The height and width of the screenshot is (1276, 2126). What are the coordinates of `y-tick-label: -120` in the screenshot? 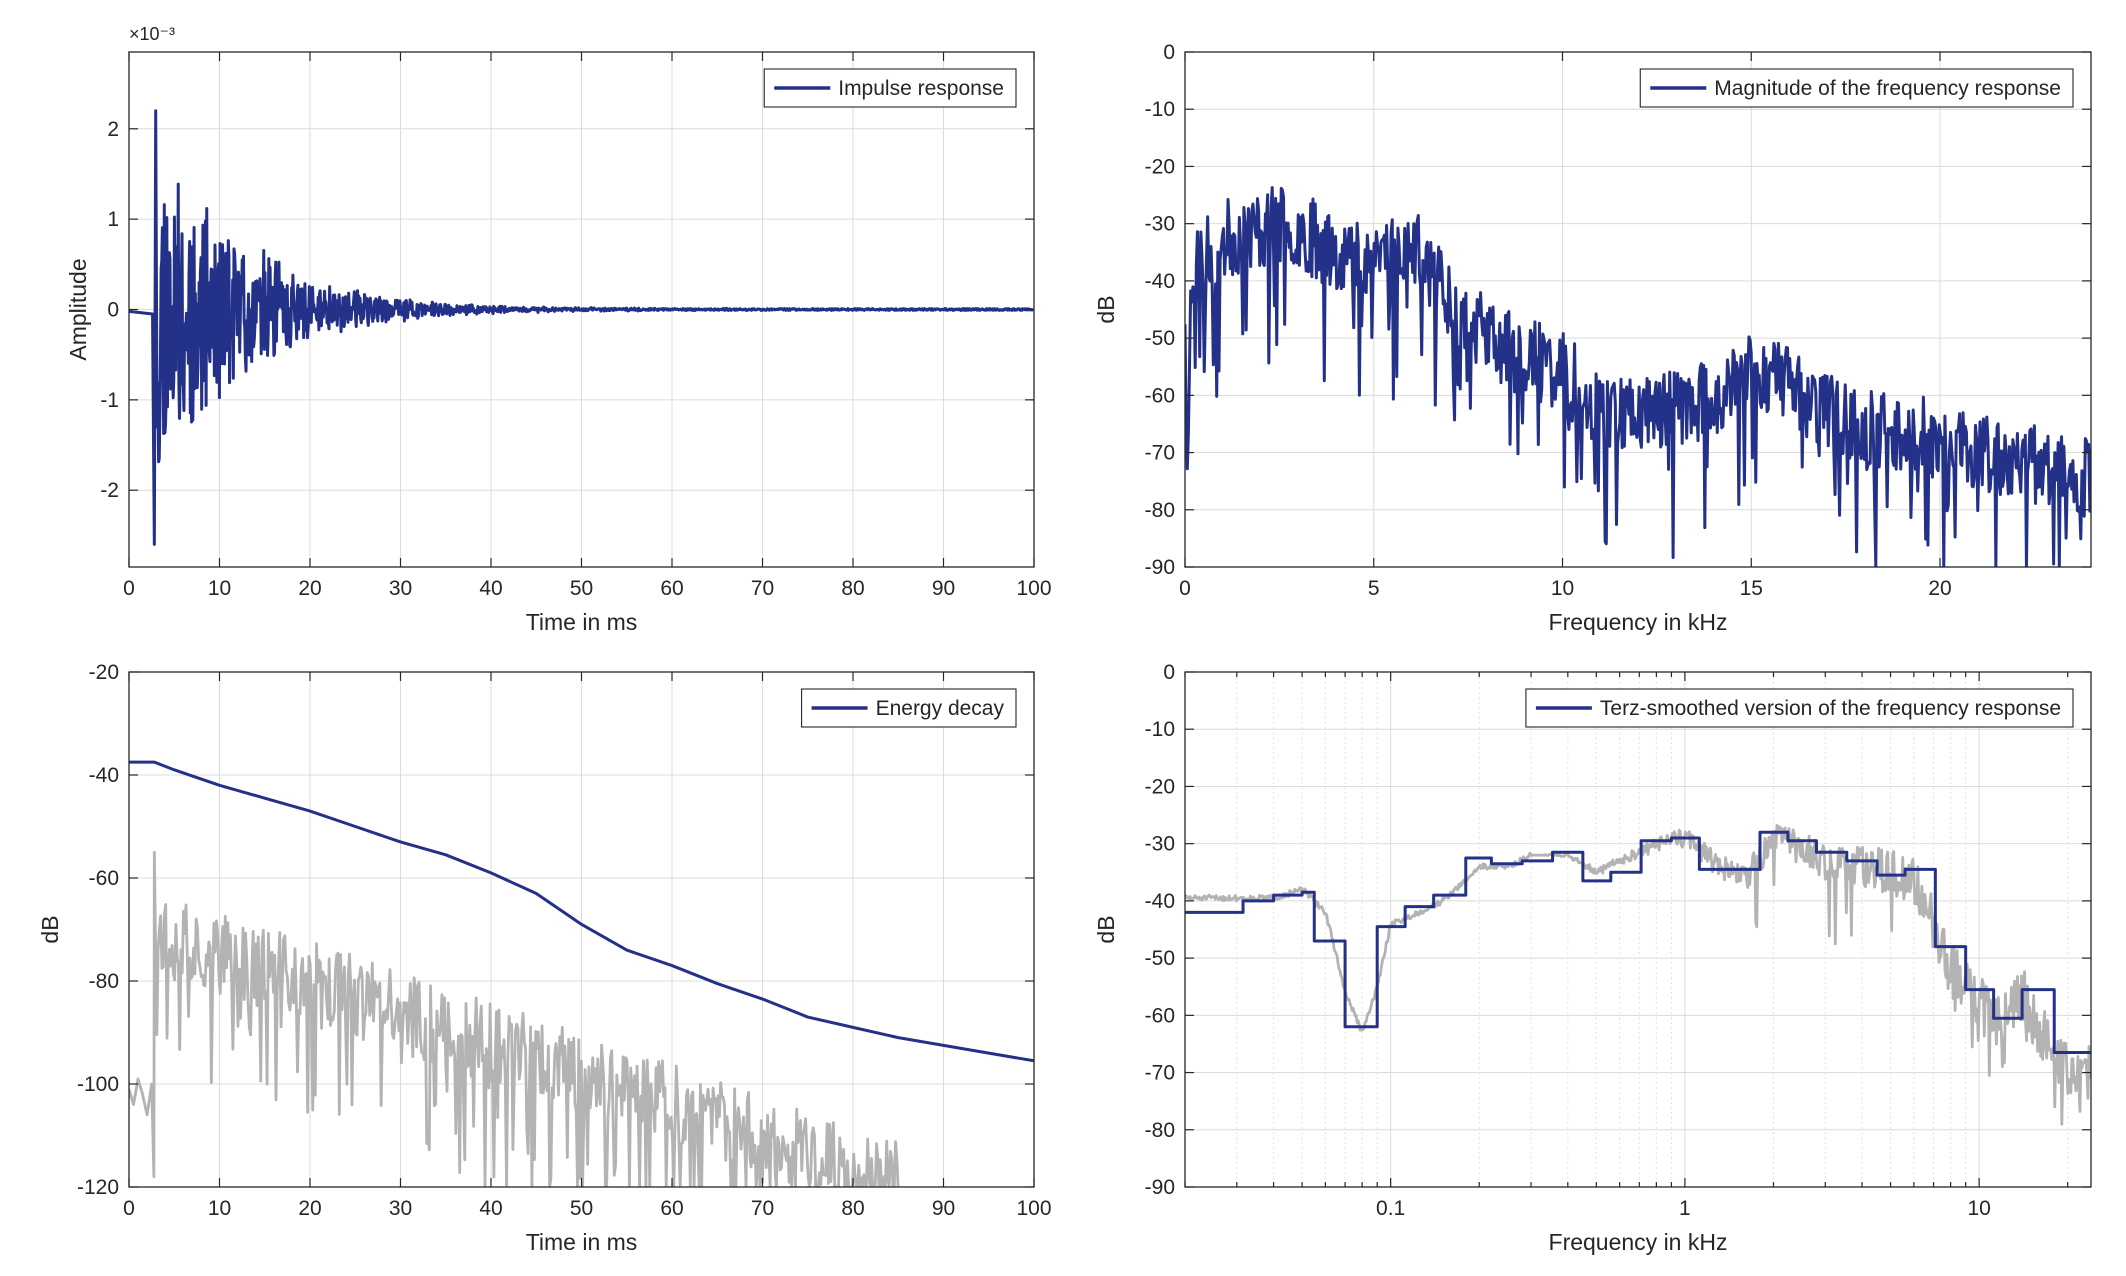 It's located at (98, 1187).